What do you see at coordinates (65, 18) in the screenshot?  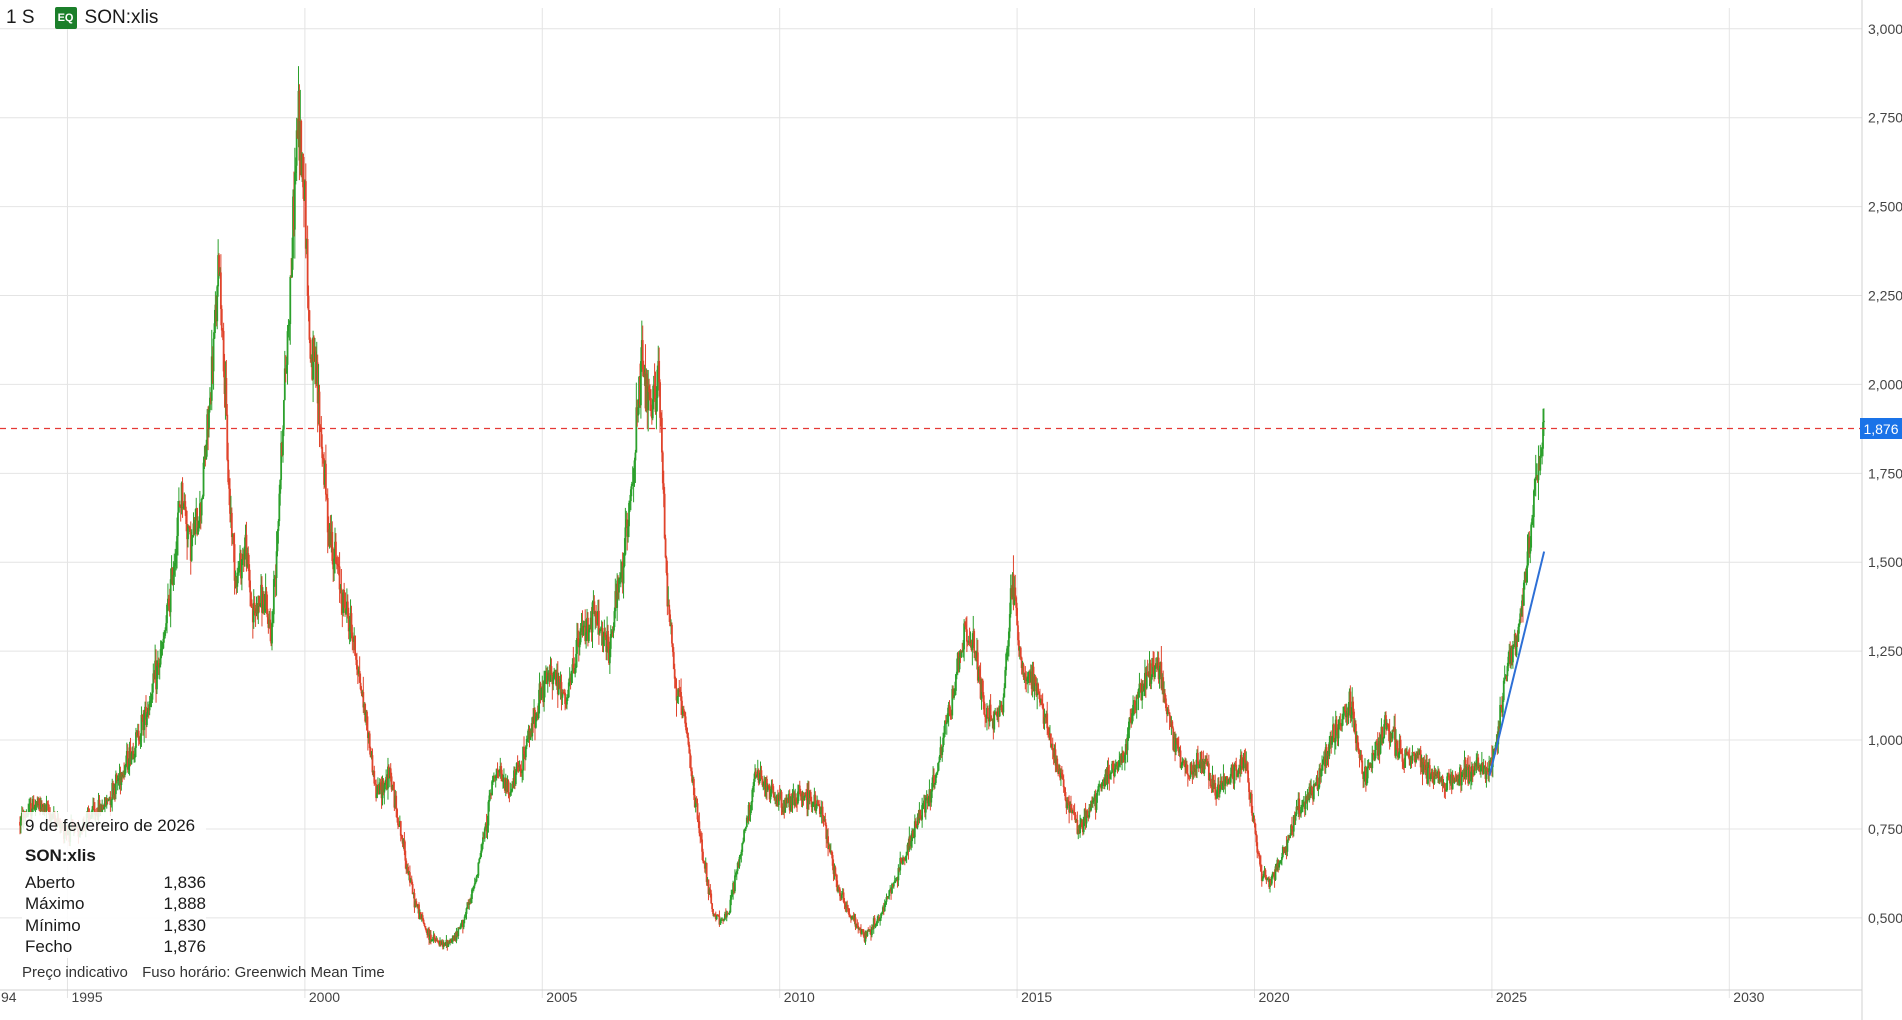 I see `equity-badge-icon: EQ` at bounding box center [65, 18].